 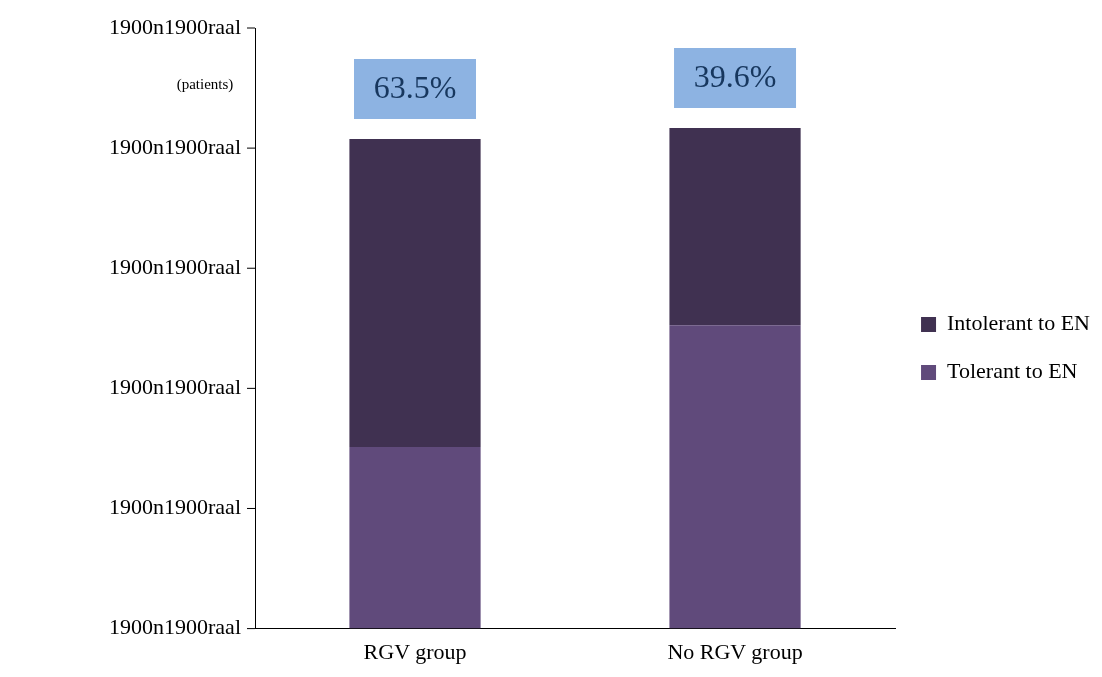 What do you see at coordinates (1012, 371) in the screenshot?
I see `legend-label: Tolerant to EN` at bounding box center [1012, 371].